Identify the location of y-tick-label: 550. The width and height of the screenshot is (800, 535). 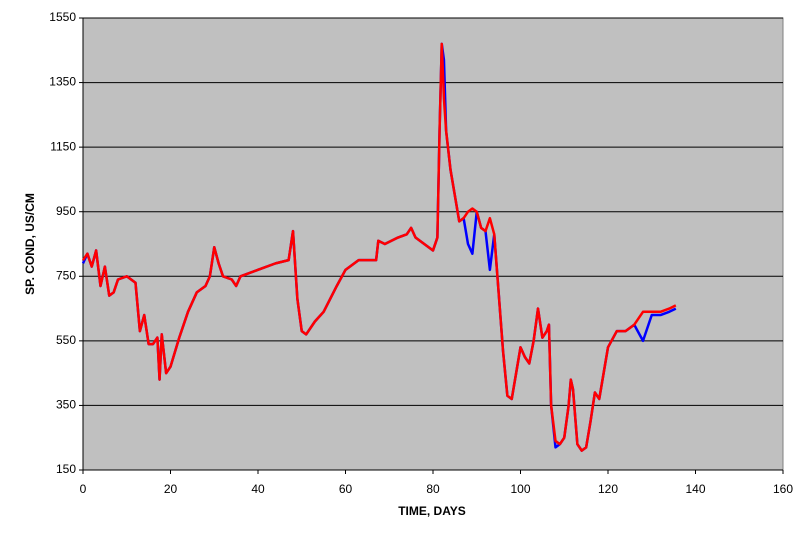
(66, 340).